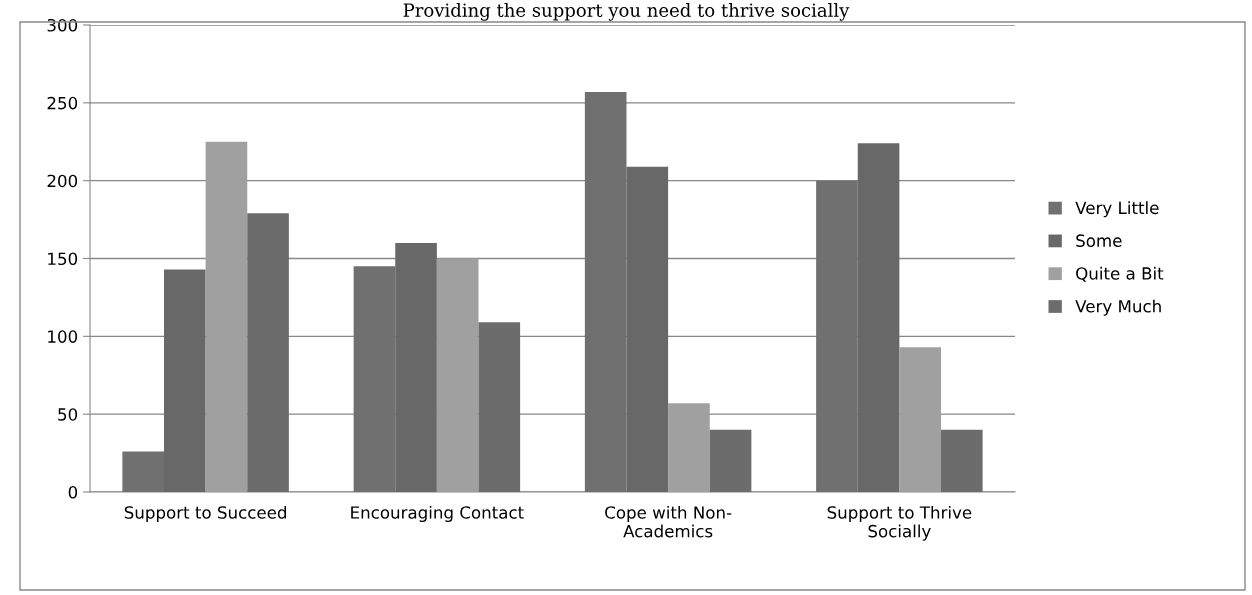 The height and width of the screenshot is (595, 1252). Describe the element at coordinates (205, 514) in the screenshot. I see `x-tick-label: Support to Succeed` at that location.